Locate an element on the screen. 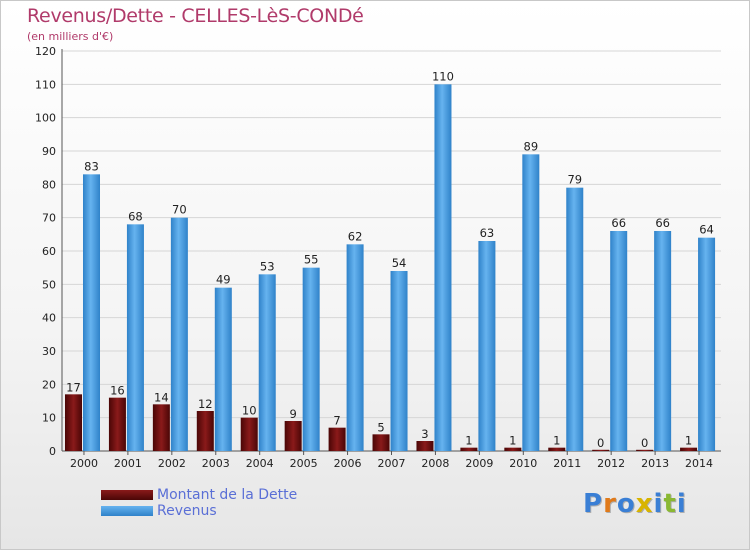 This screenshot has width=750, height=550. value-label-dette-2007: 5 is located at coordinates (380, 427).